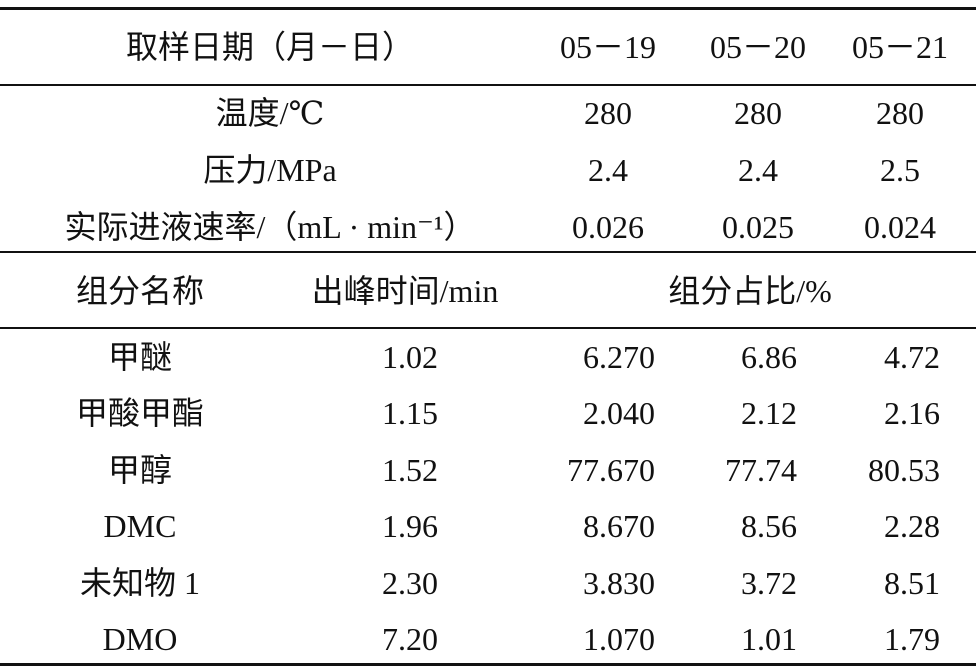 This screenshot has width=976, height=672. I want to click on component-share: 1.01, so click(769, 639).